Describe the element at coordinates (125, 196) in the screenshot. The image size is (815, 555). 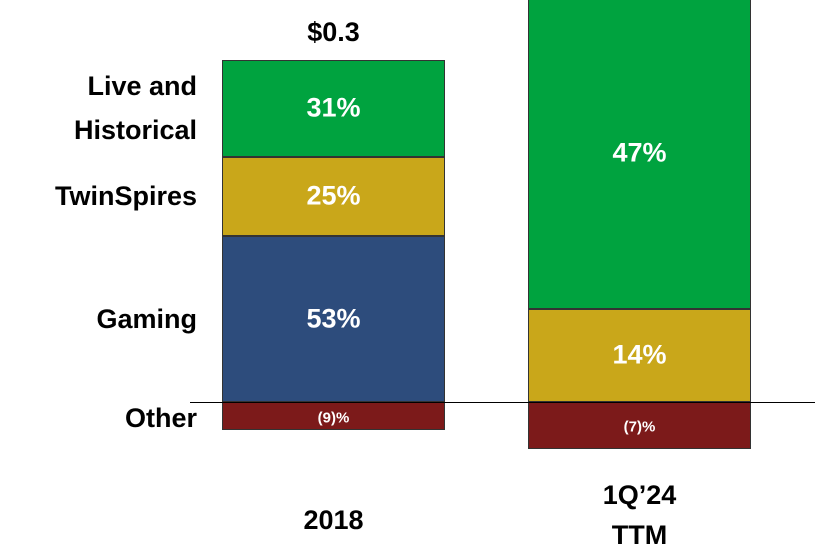
I see `legend-label: TwinSpires` at that location.